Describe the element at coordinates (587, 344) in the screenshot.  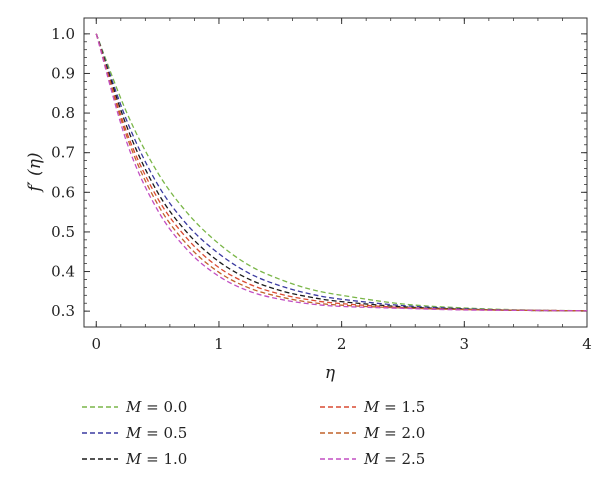
I see `x-tick-label: 4` at that location.